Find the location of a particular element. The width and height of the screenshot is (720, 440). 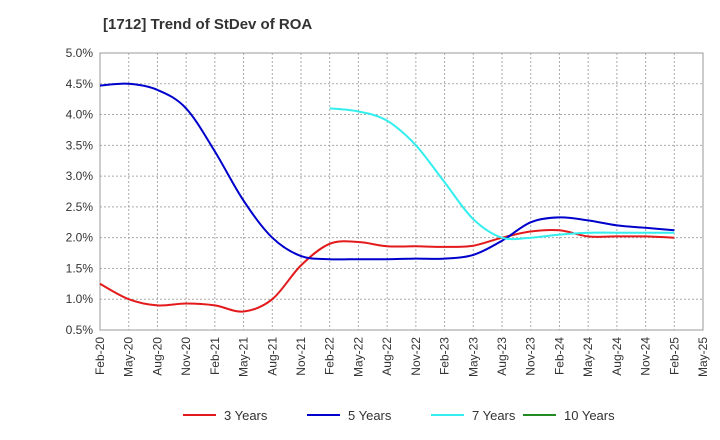

y-tick-label: 2.0% is located at coordinates (80, 238).